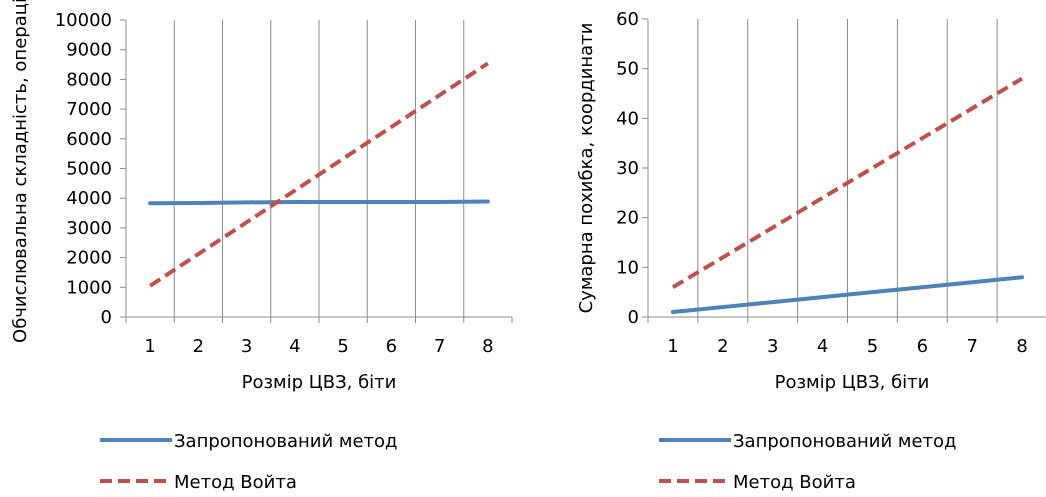 This screenshot has height=497, width=1046. Describe the element at coordinates (89, 79) in the screenshot. I see `y-tick-label: 8000` at that location.